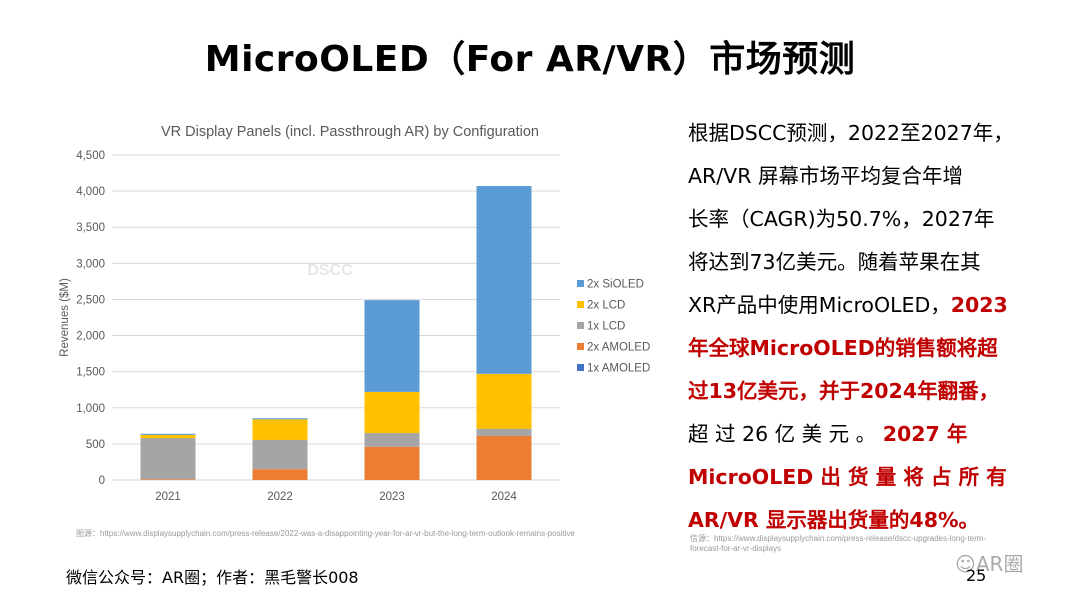  Describe the element at coordinates (90, 337) in the screenshot. I see `y-tick-label: 2,000` at that location.